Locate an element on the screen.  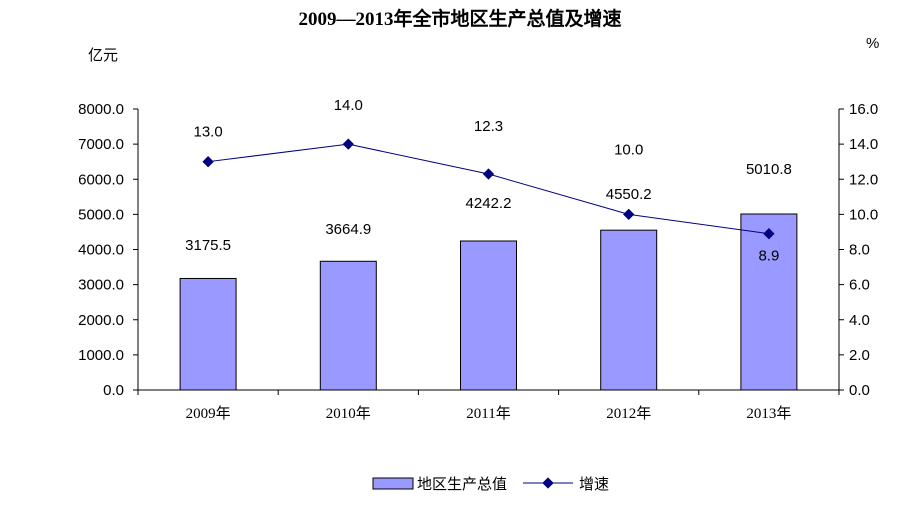
left-axis-unit: 亿元 is located at coordinates (103, 55).